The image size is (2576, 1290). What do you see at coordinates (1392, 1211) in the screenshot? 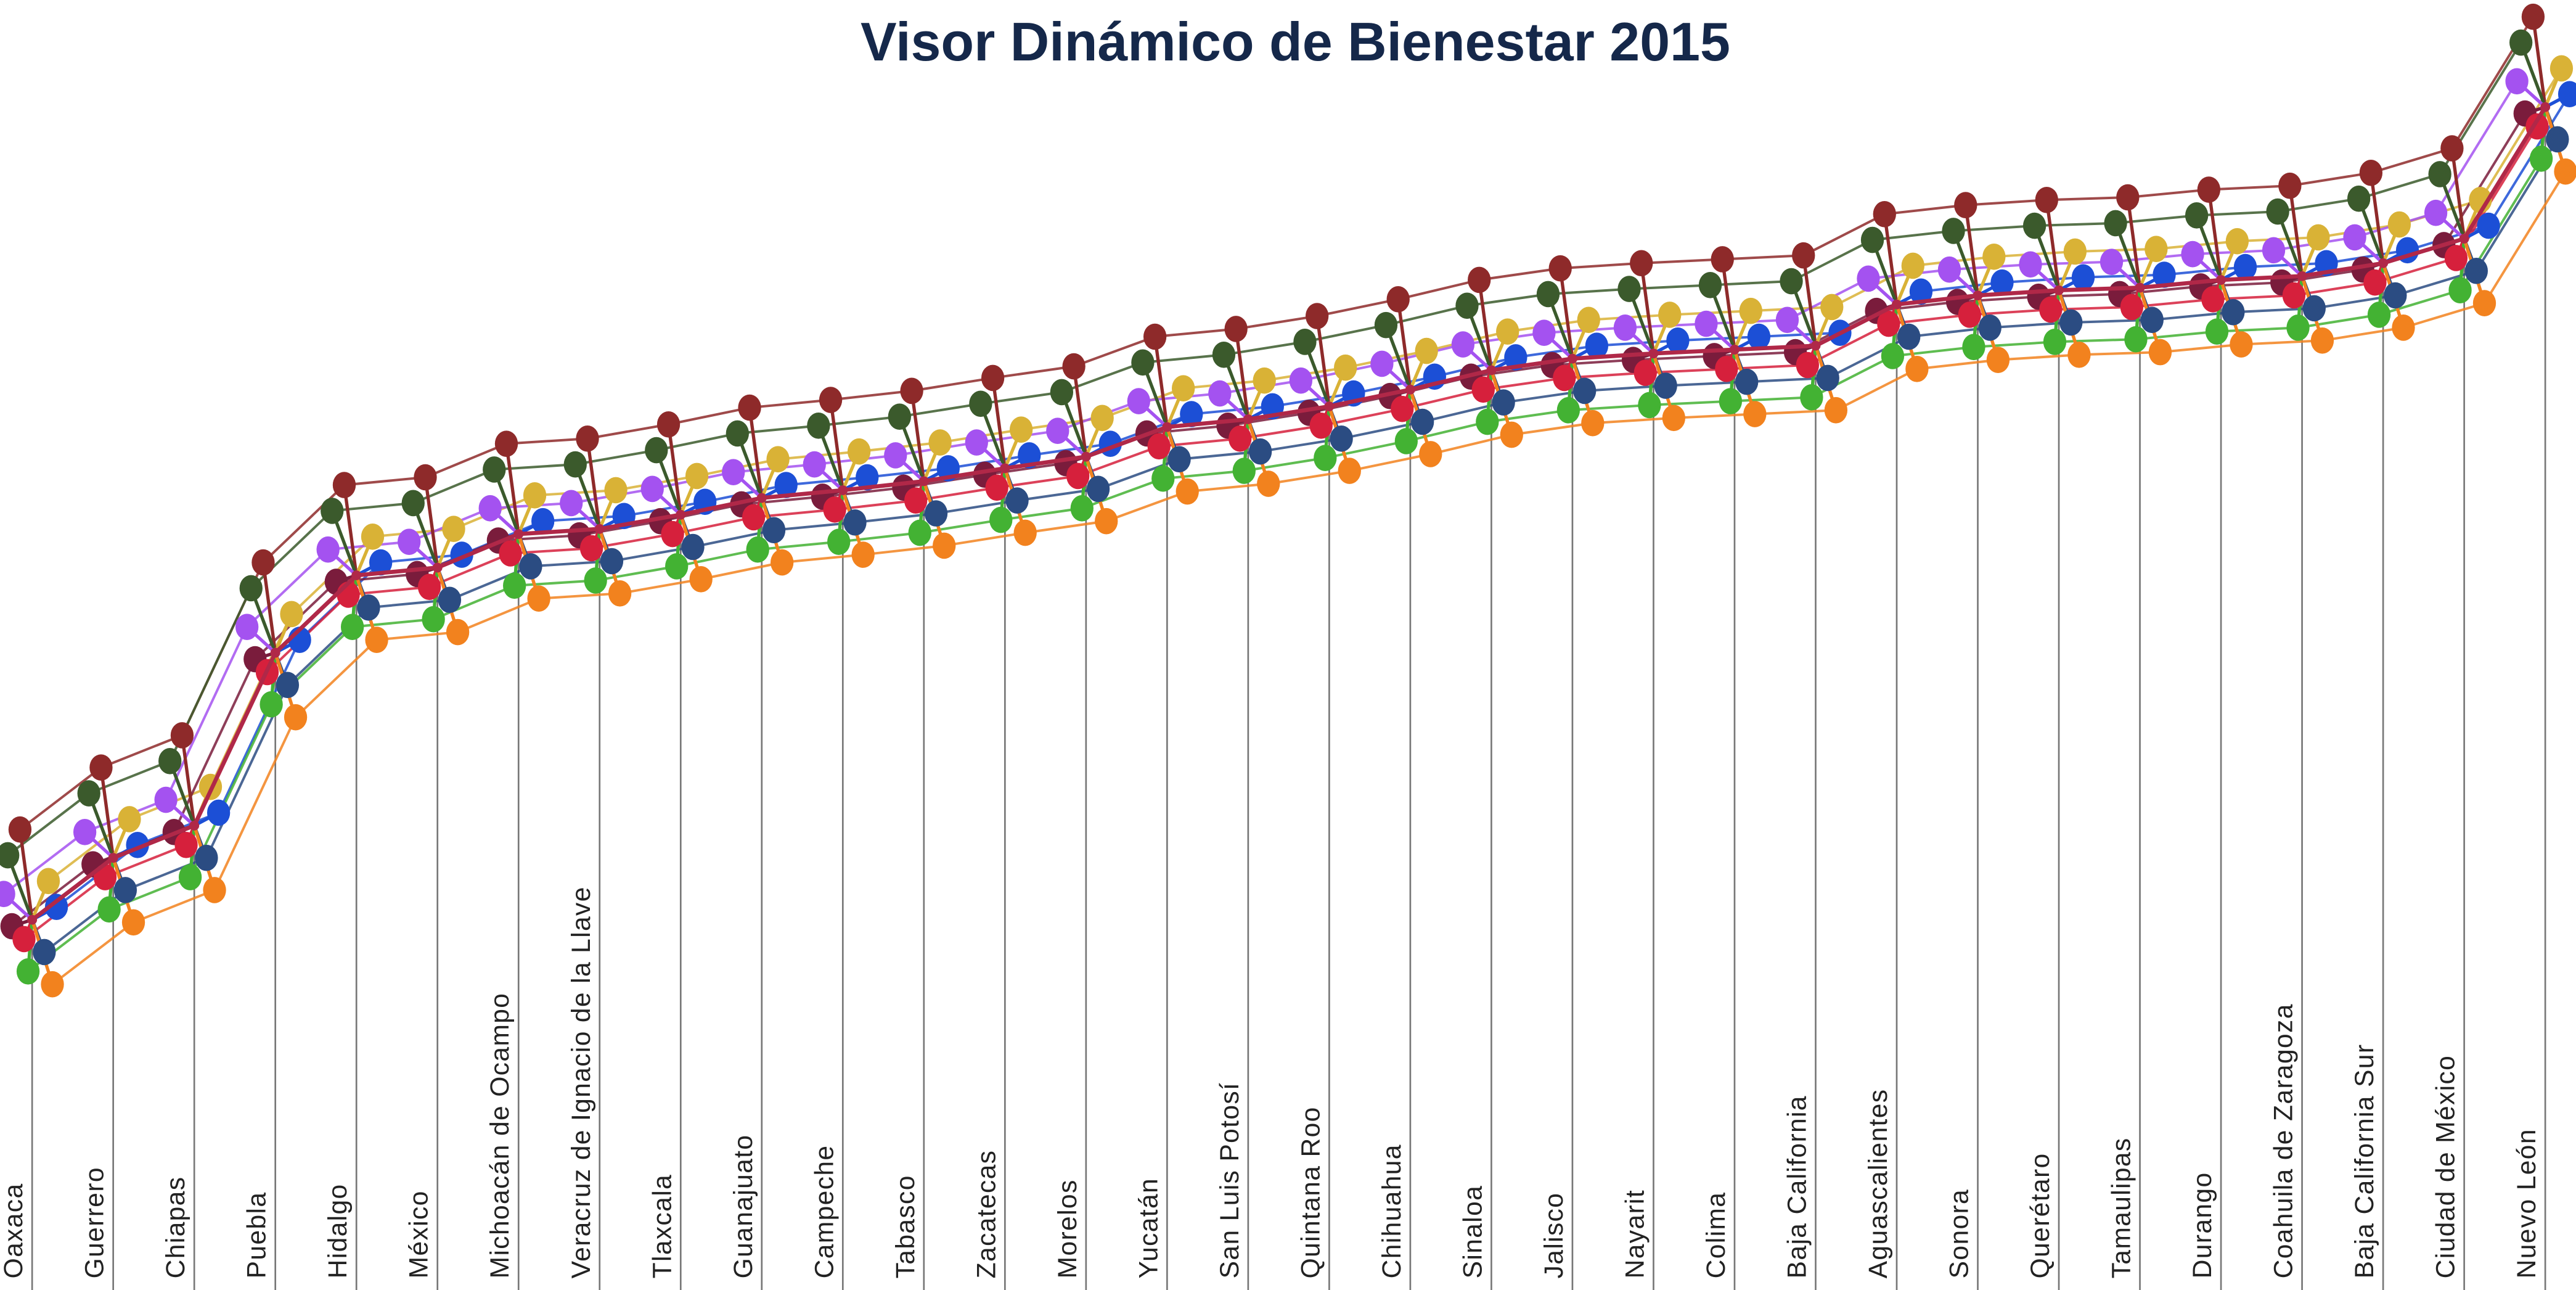
I see `category-label: Chihuahua` at bounding box center [1392, 1211].